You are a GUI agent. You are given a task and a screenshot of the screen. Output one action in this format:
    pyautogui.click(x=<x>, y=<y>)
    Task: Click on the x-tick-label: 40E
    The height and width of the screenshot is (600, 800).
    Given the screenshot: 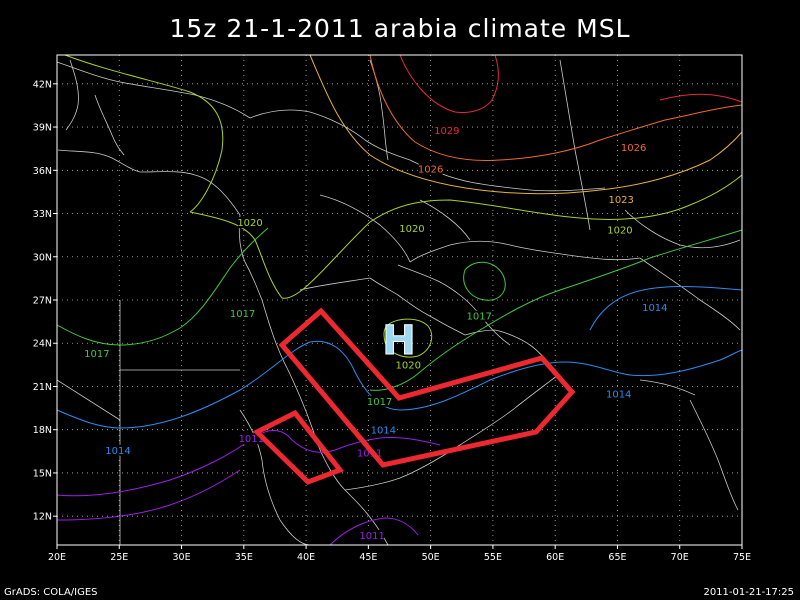 What is the action you would take?
    pyautogui.click(x=306, y=557)
    